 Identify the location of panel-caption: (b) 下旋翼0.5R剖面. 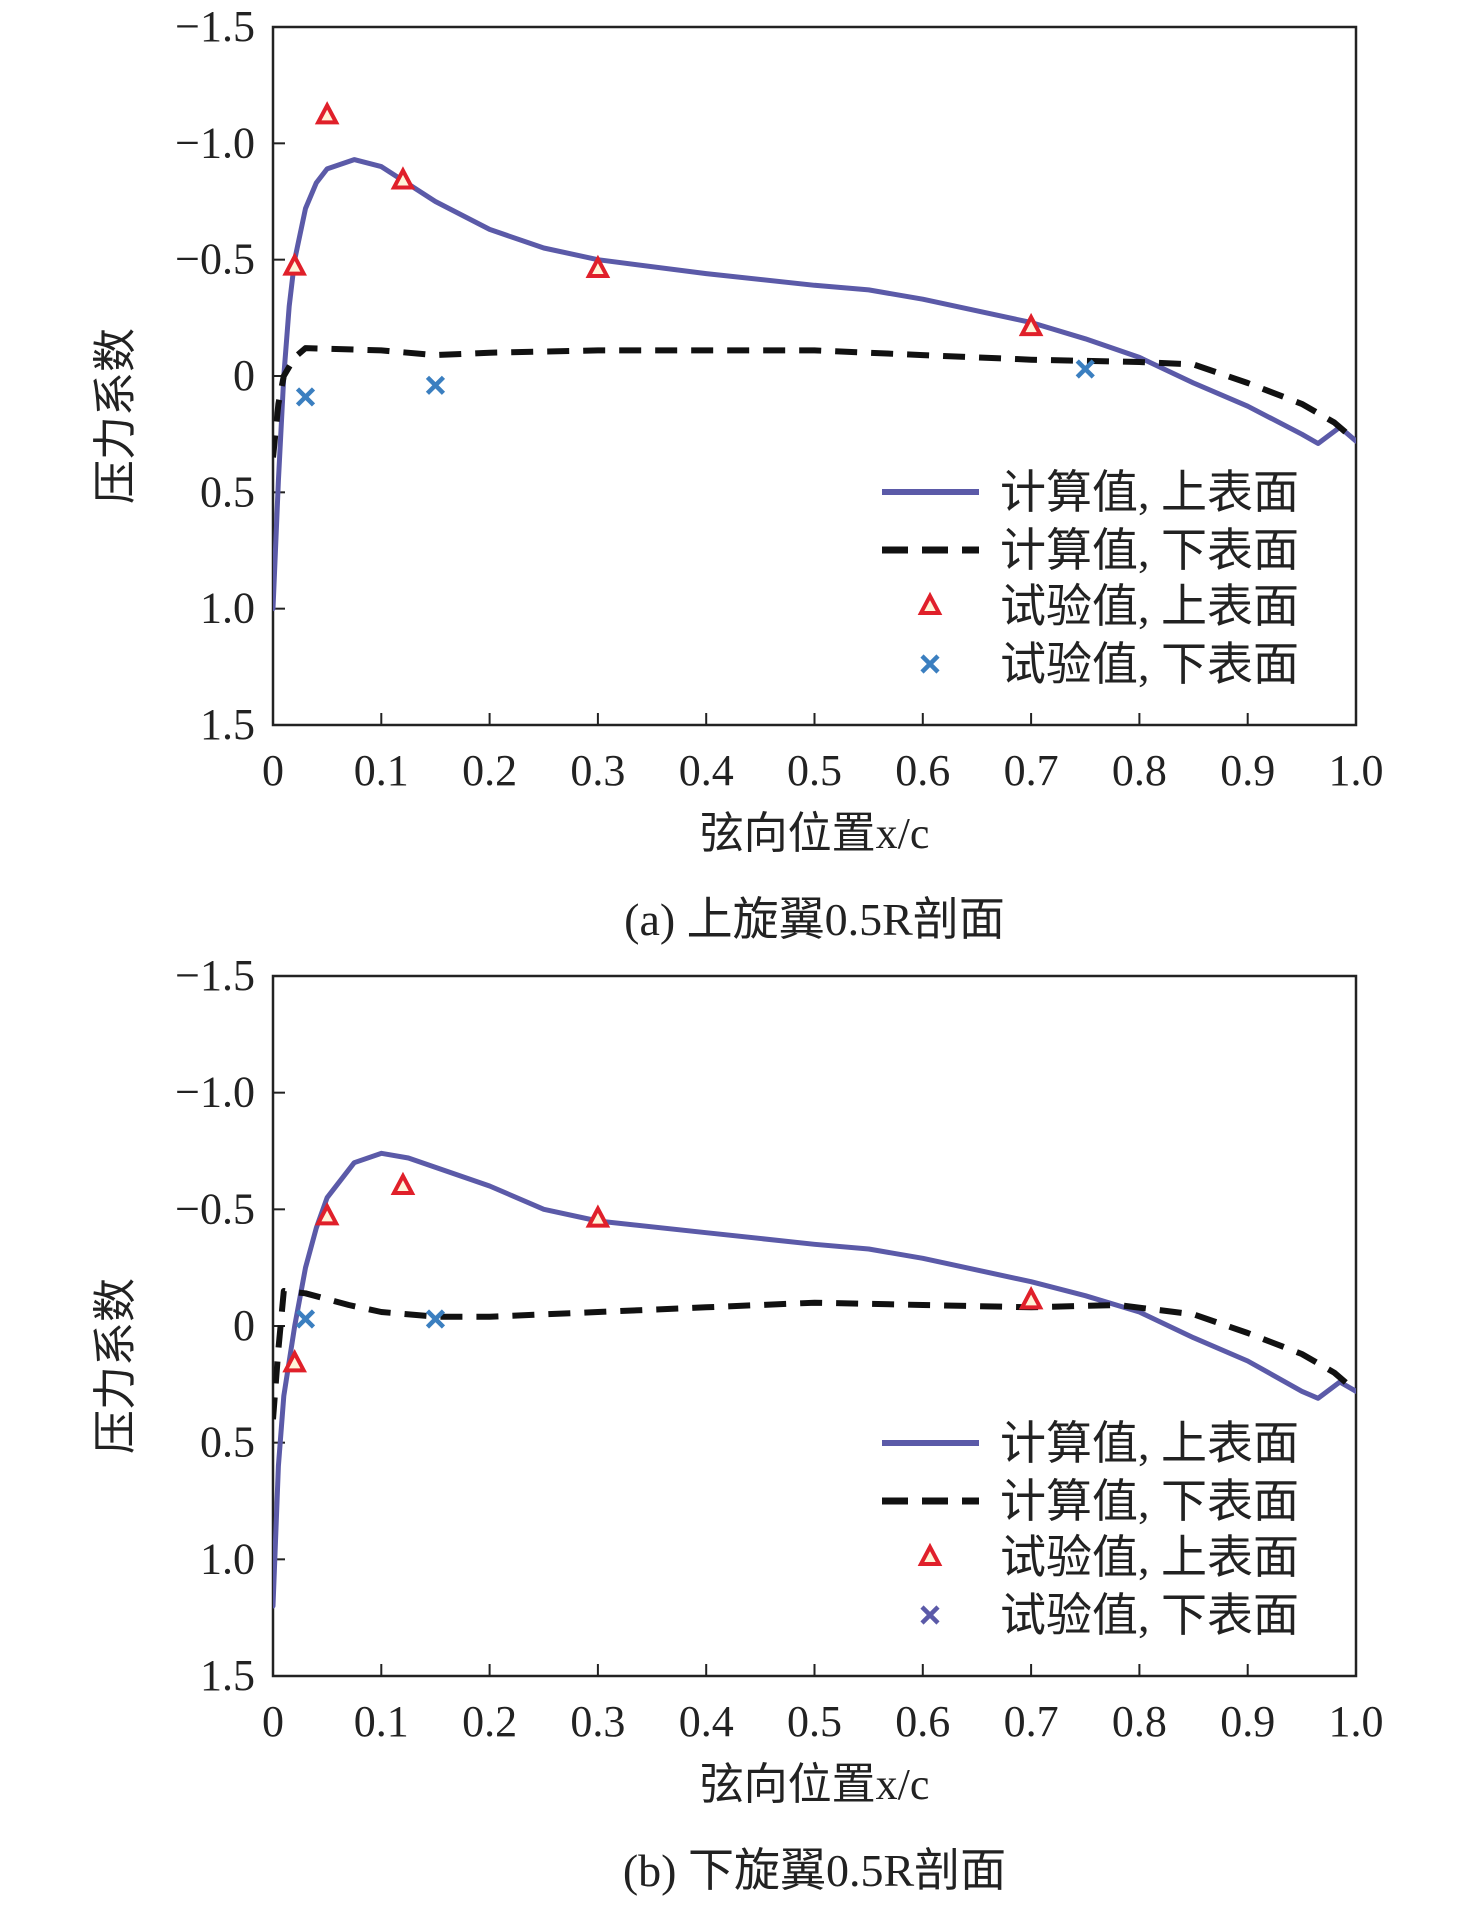
(814, 1870).